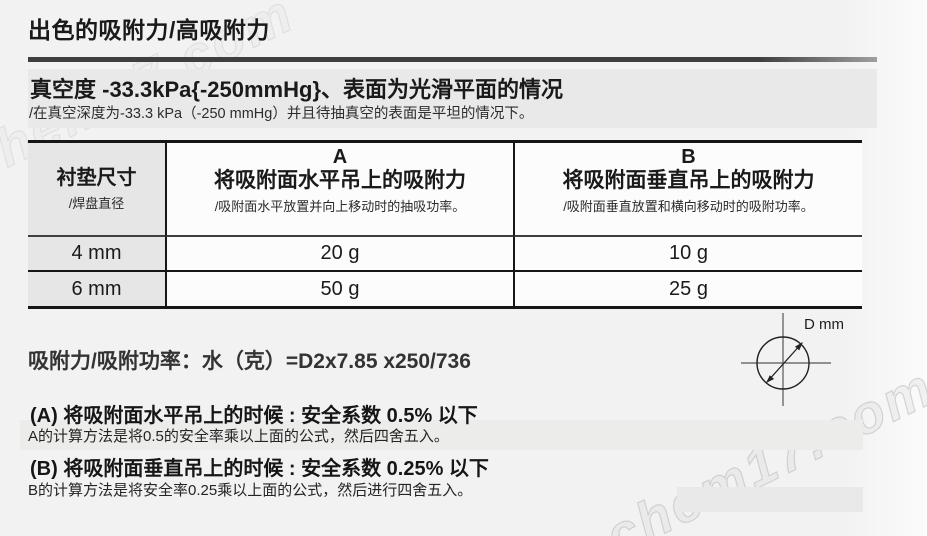 The height and width of the screenshot is (536, 927). I want to click on table-row-b-cell: 25 g, so click(687, 289).